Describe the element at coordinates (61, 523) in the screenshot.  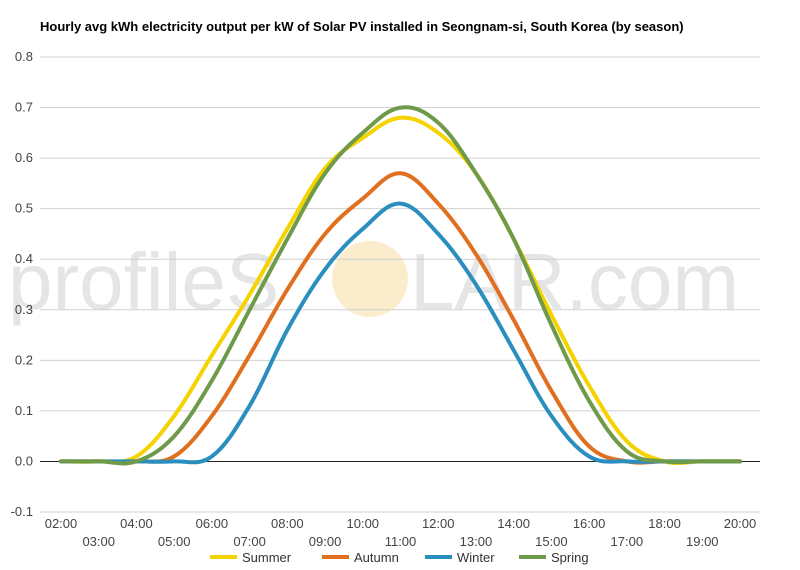
I see `x-tick-label: 02:00` at that location.